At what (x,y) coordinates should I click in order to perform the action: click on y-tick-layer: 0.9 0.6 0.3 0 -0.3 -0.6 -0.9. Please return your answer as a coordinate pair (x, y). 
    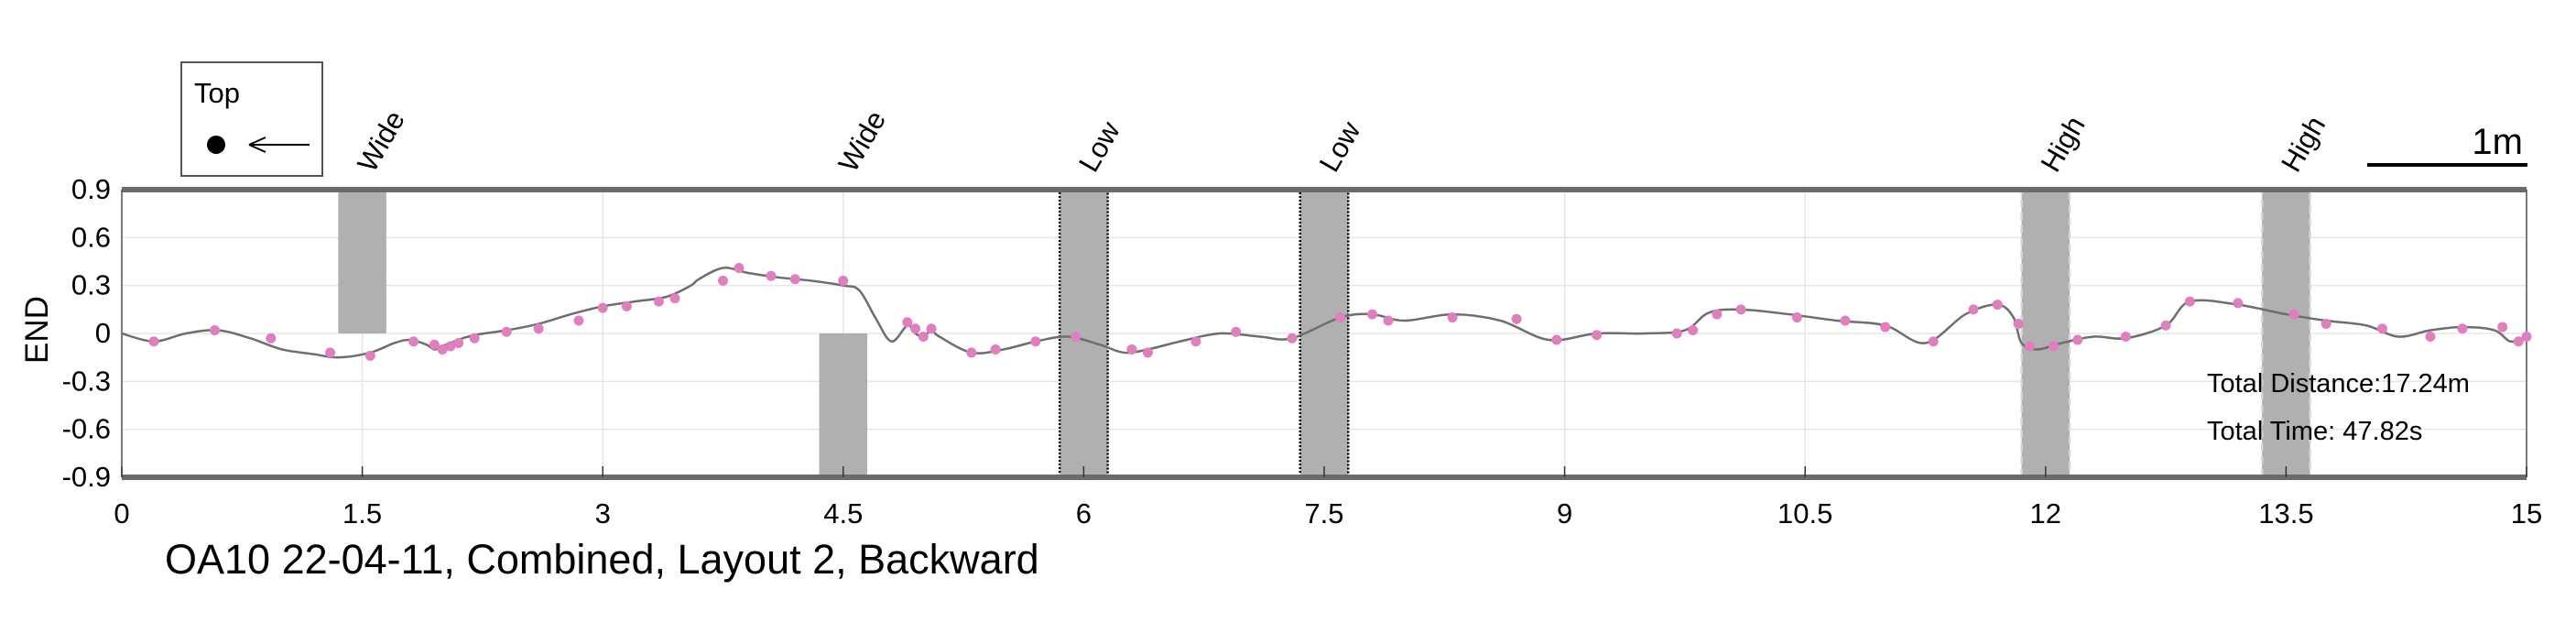
    Looking at the image, I should click on (86, 333).